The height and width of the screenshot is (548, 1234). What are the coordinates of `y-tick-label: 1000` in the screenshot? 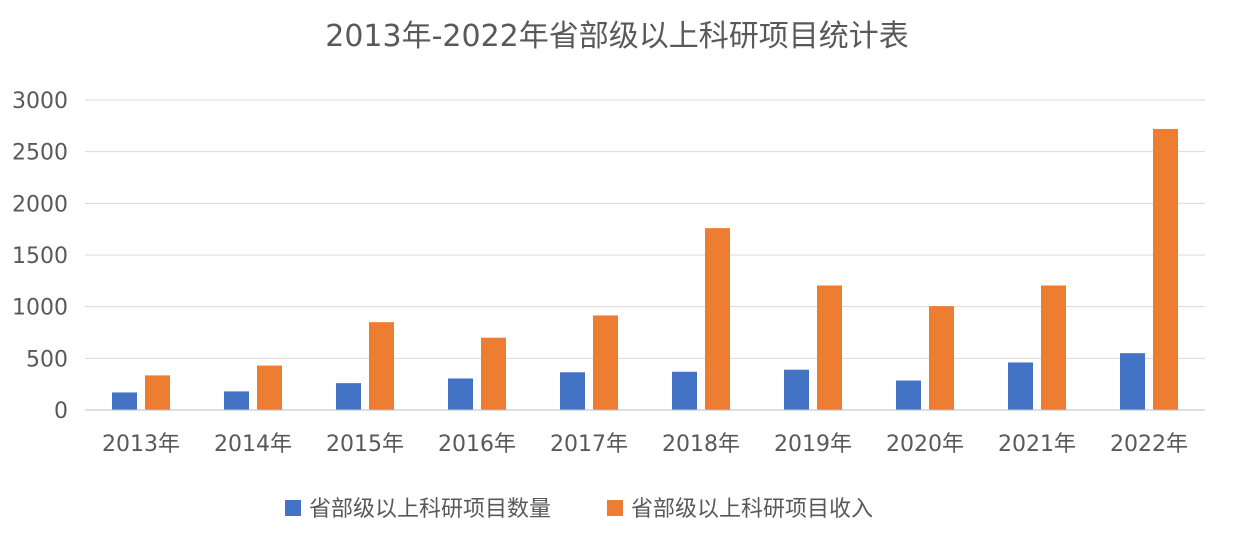 It's located at (40, 308).